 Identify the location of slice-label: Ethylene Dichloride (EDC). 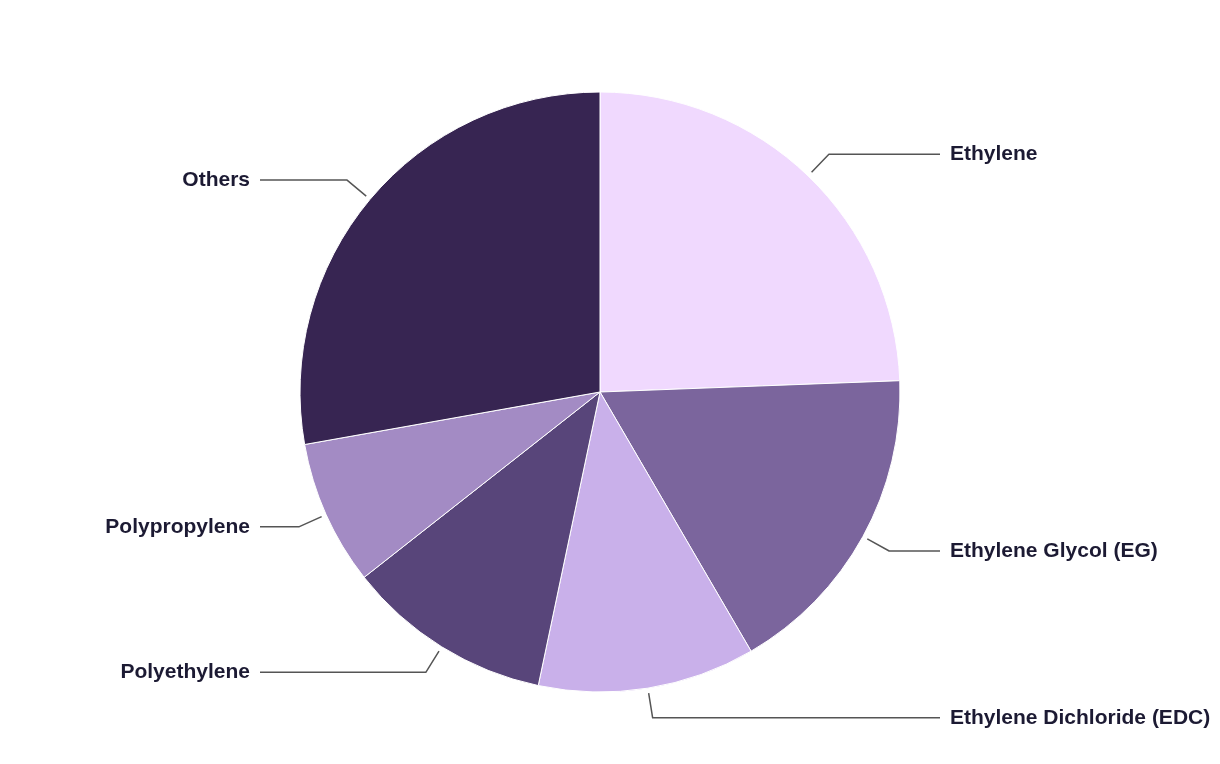
(1080, 716).